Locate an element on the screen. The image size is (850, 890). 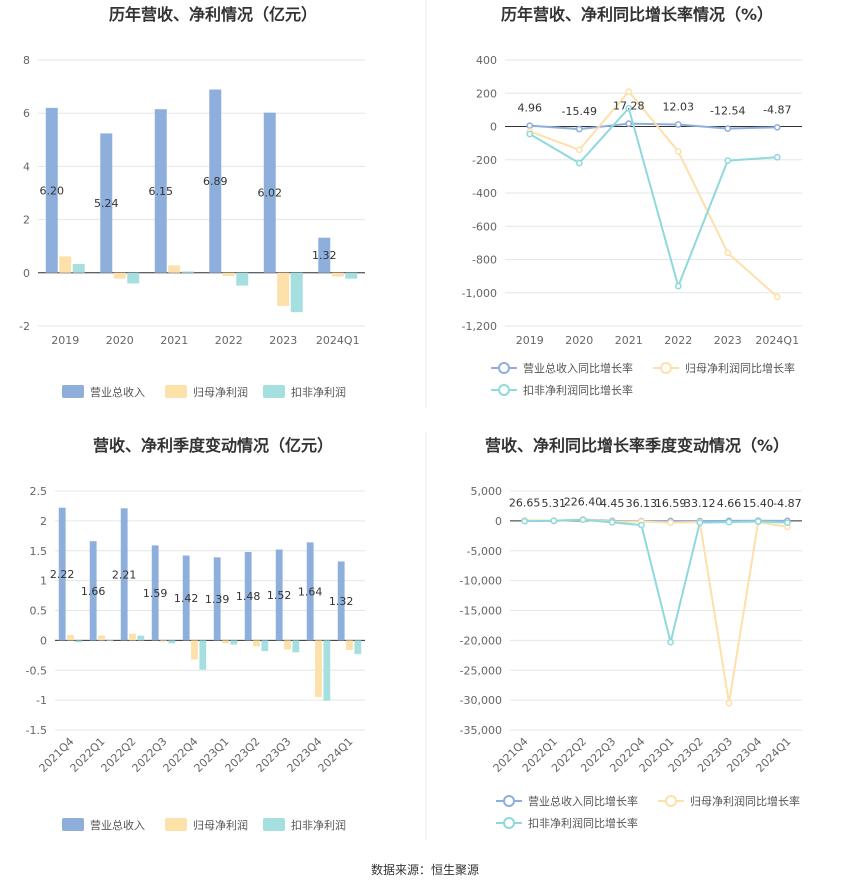
line-data-label: 5.31 is located at coordinates (554, 503).